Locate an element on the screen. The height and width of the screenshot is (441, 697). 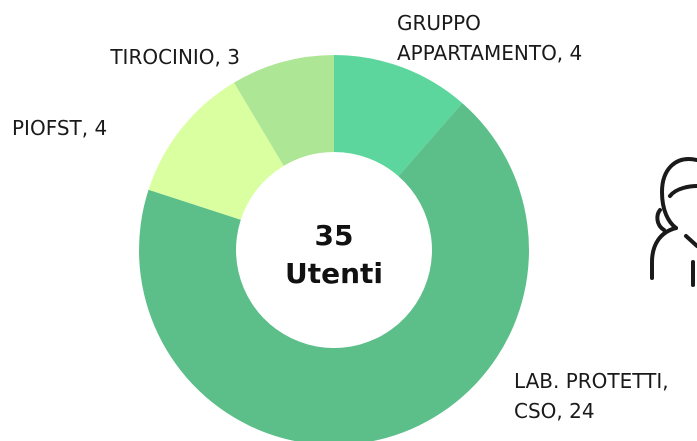
center-label: Utenti is located at coordinates (334, 273).